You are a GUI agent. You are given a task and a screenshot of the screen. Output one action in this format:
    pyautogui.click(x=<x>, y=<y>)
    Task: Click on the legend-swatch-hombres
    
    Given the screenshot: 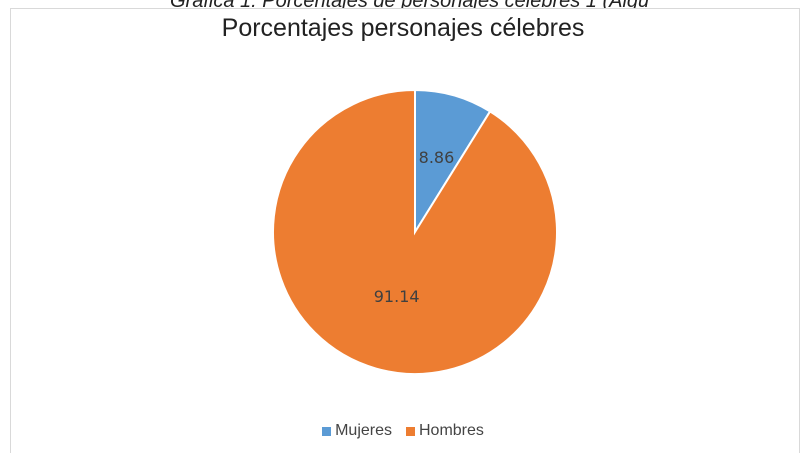 What is the action you would take?
    pyautogui.click(x=410, y=431)
    